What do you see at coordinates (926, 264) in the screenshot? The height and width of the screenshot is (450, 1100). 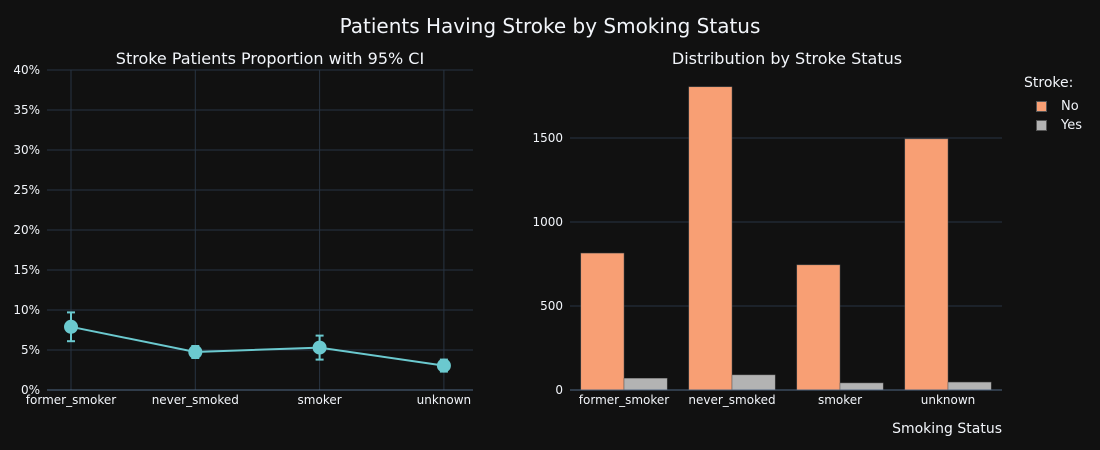 I see `bar-no-unknown` at bounding box center [926, 264].